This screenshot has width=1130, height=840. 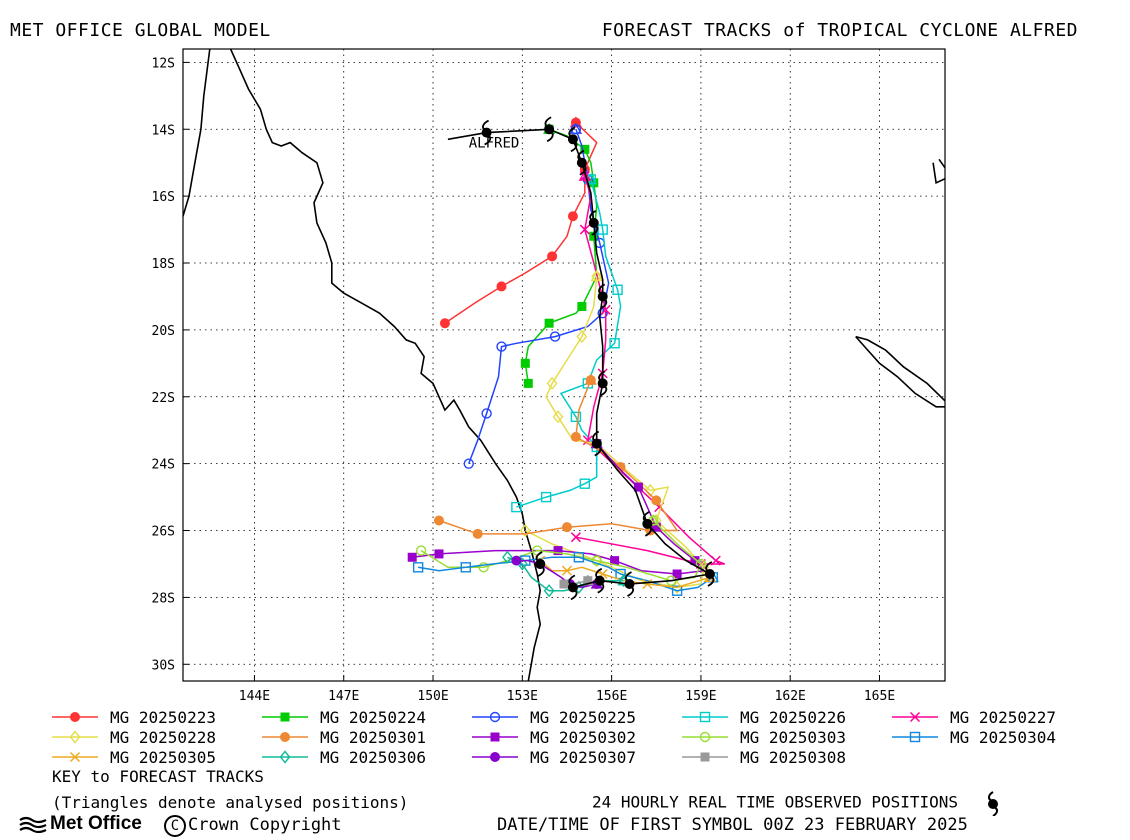 I want to click on legend-label: MG 20250227, so click(x=1003, y=717).